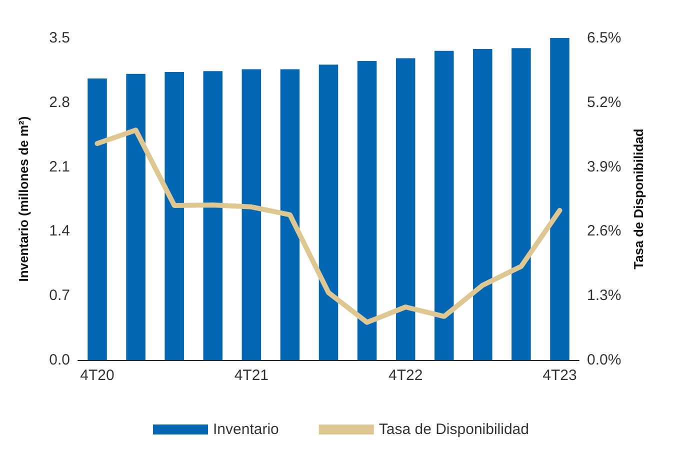  I want to click on x-tick-label: 4T22, so click(405, 375).